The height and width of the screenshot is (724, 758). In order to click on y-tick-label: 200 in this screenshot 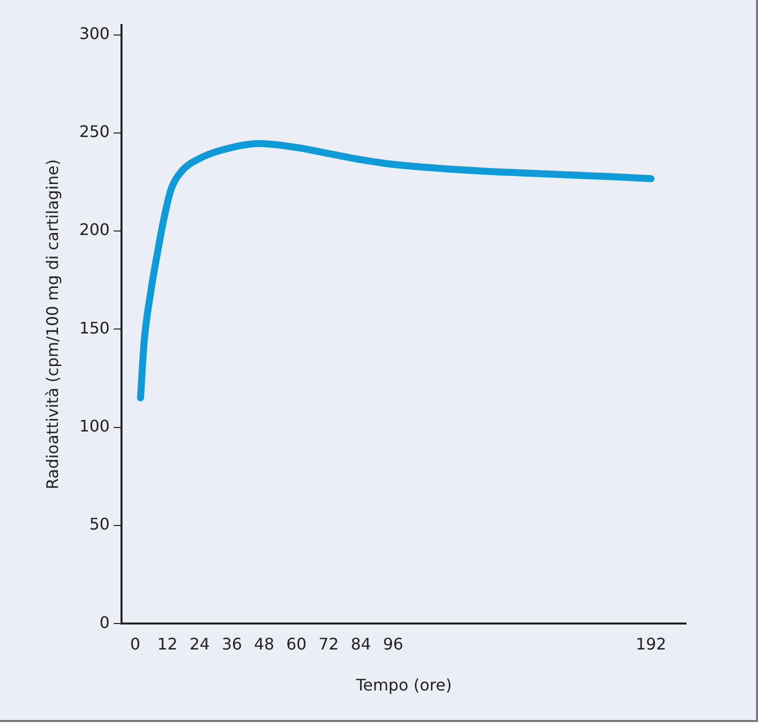, I will do `click(94, 230)`.